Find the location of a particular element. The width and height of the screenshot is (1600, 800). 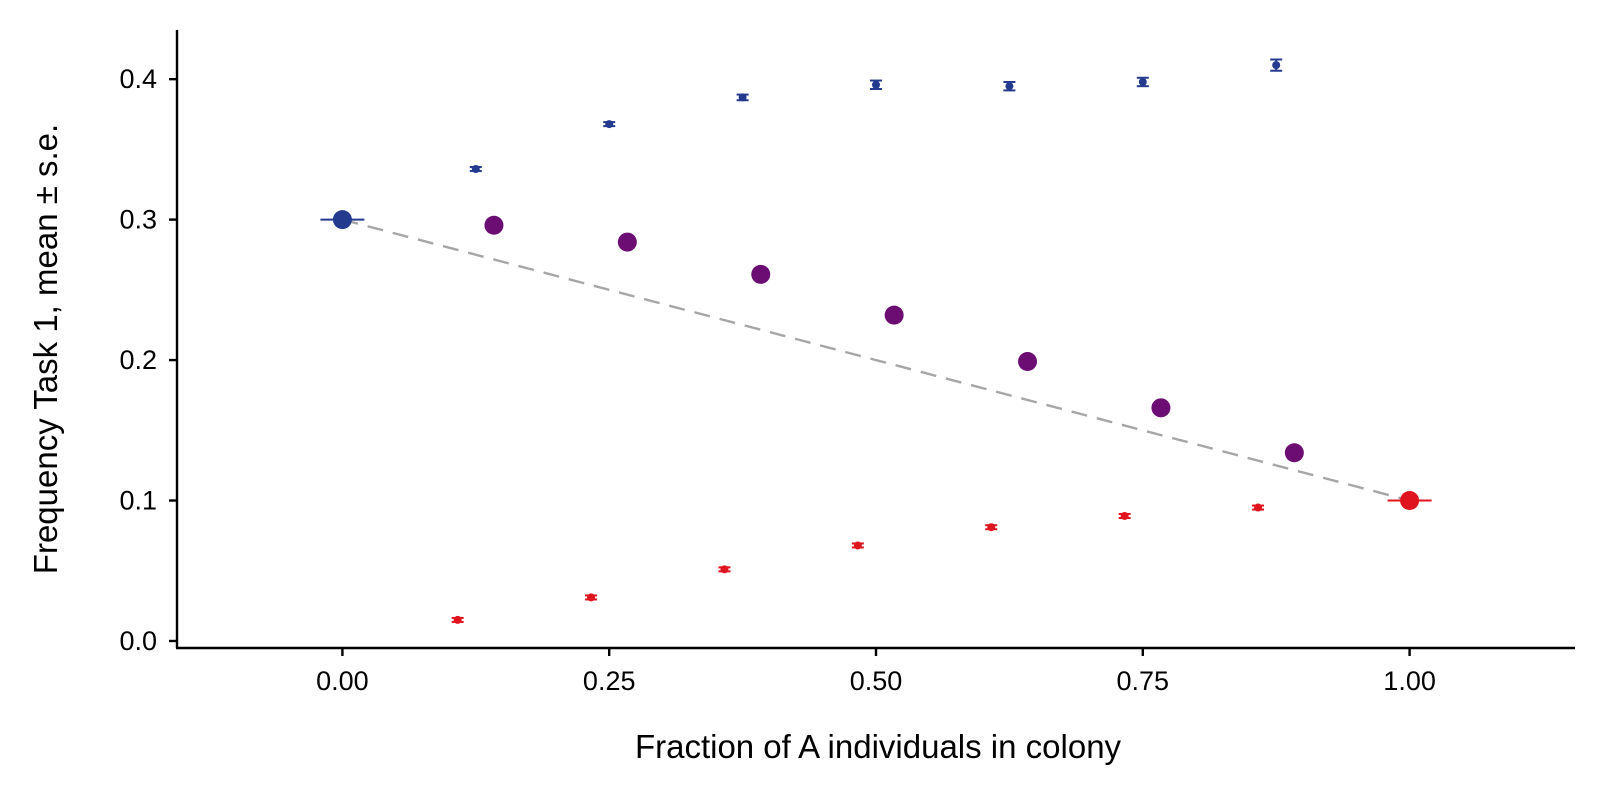

y-tick-label: 0.1 is located at coordinates (138, 501).